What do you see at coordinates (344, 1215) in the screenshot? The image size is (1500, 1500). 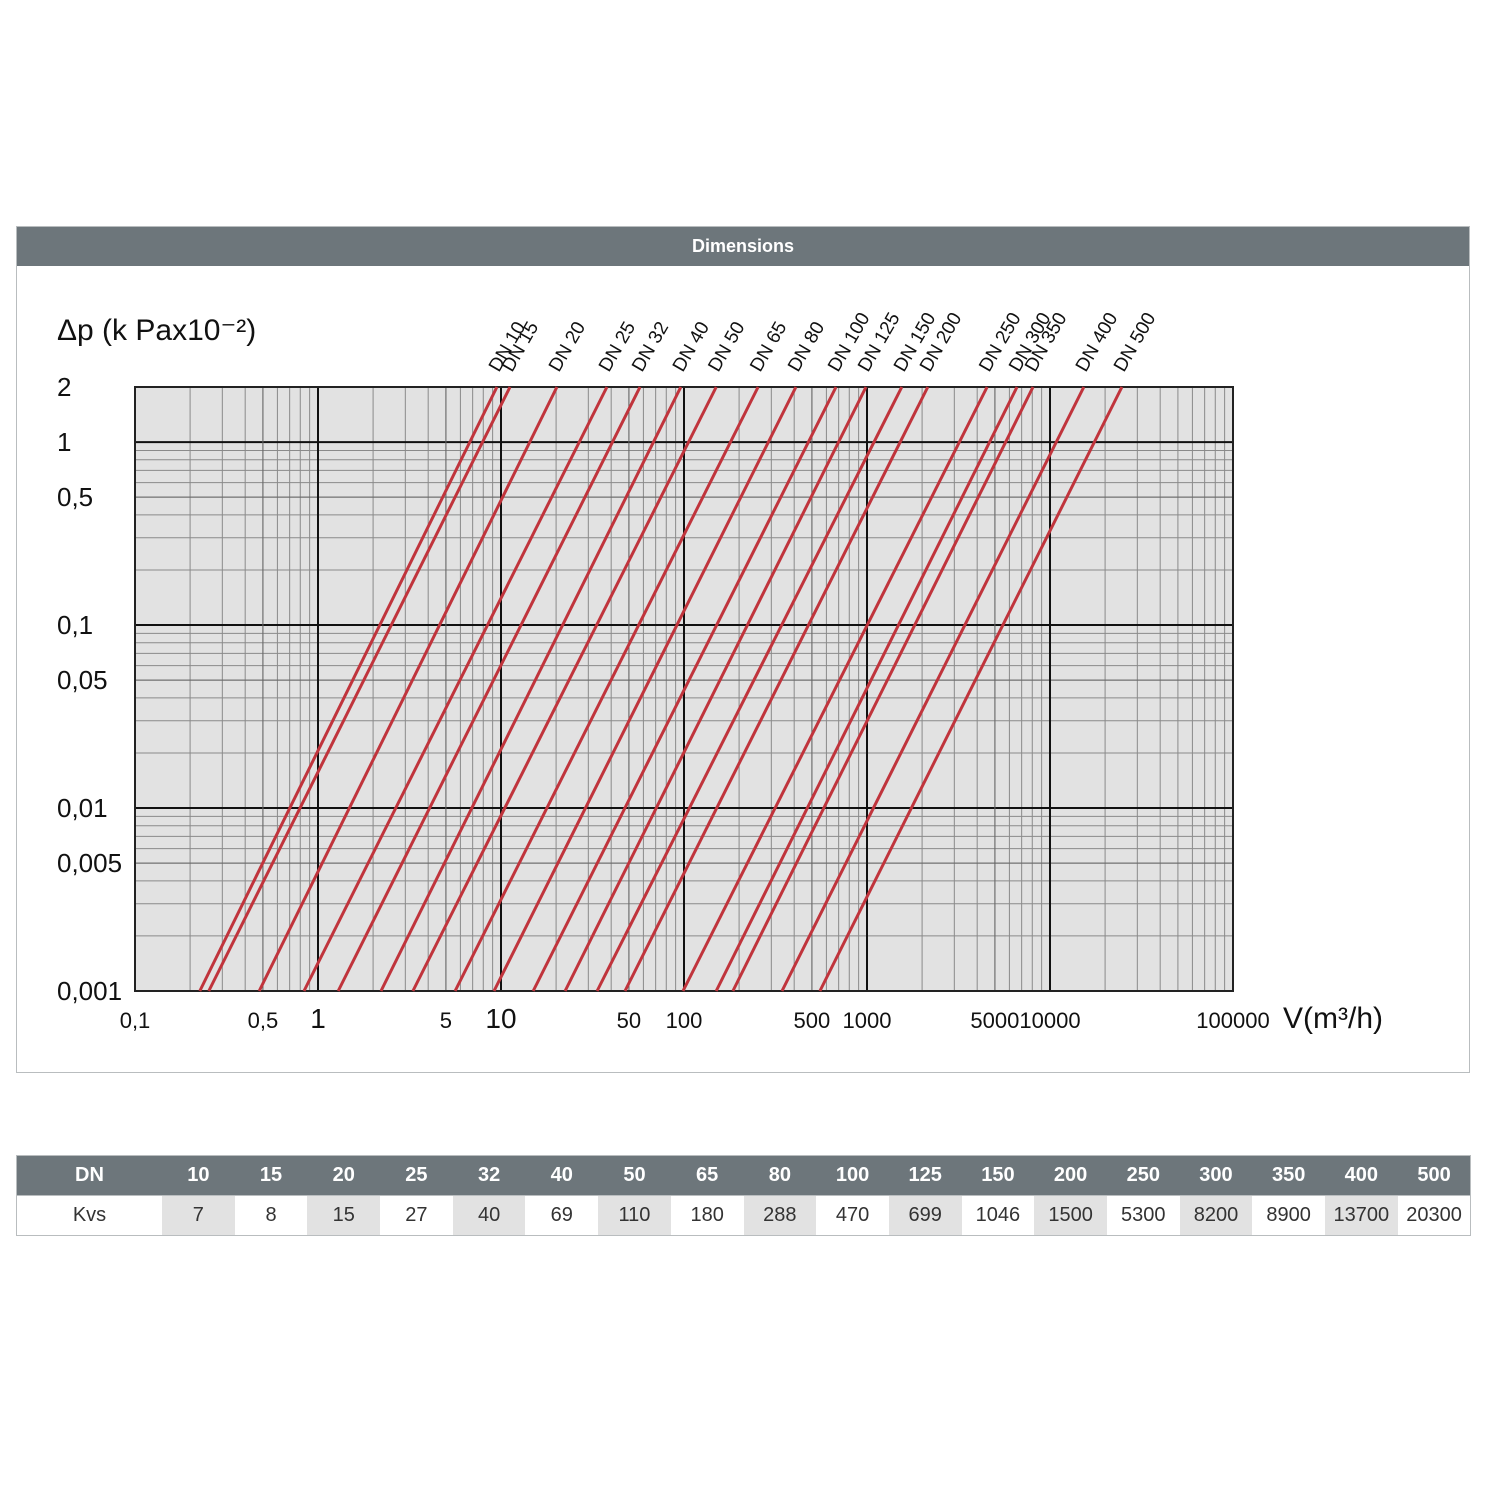 I see `cell: 15` at bounding box center [344, 1215].